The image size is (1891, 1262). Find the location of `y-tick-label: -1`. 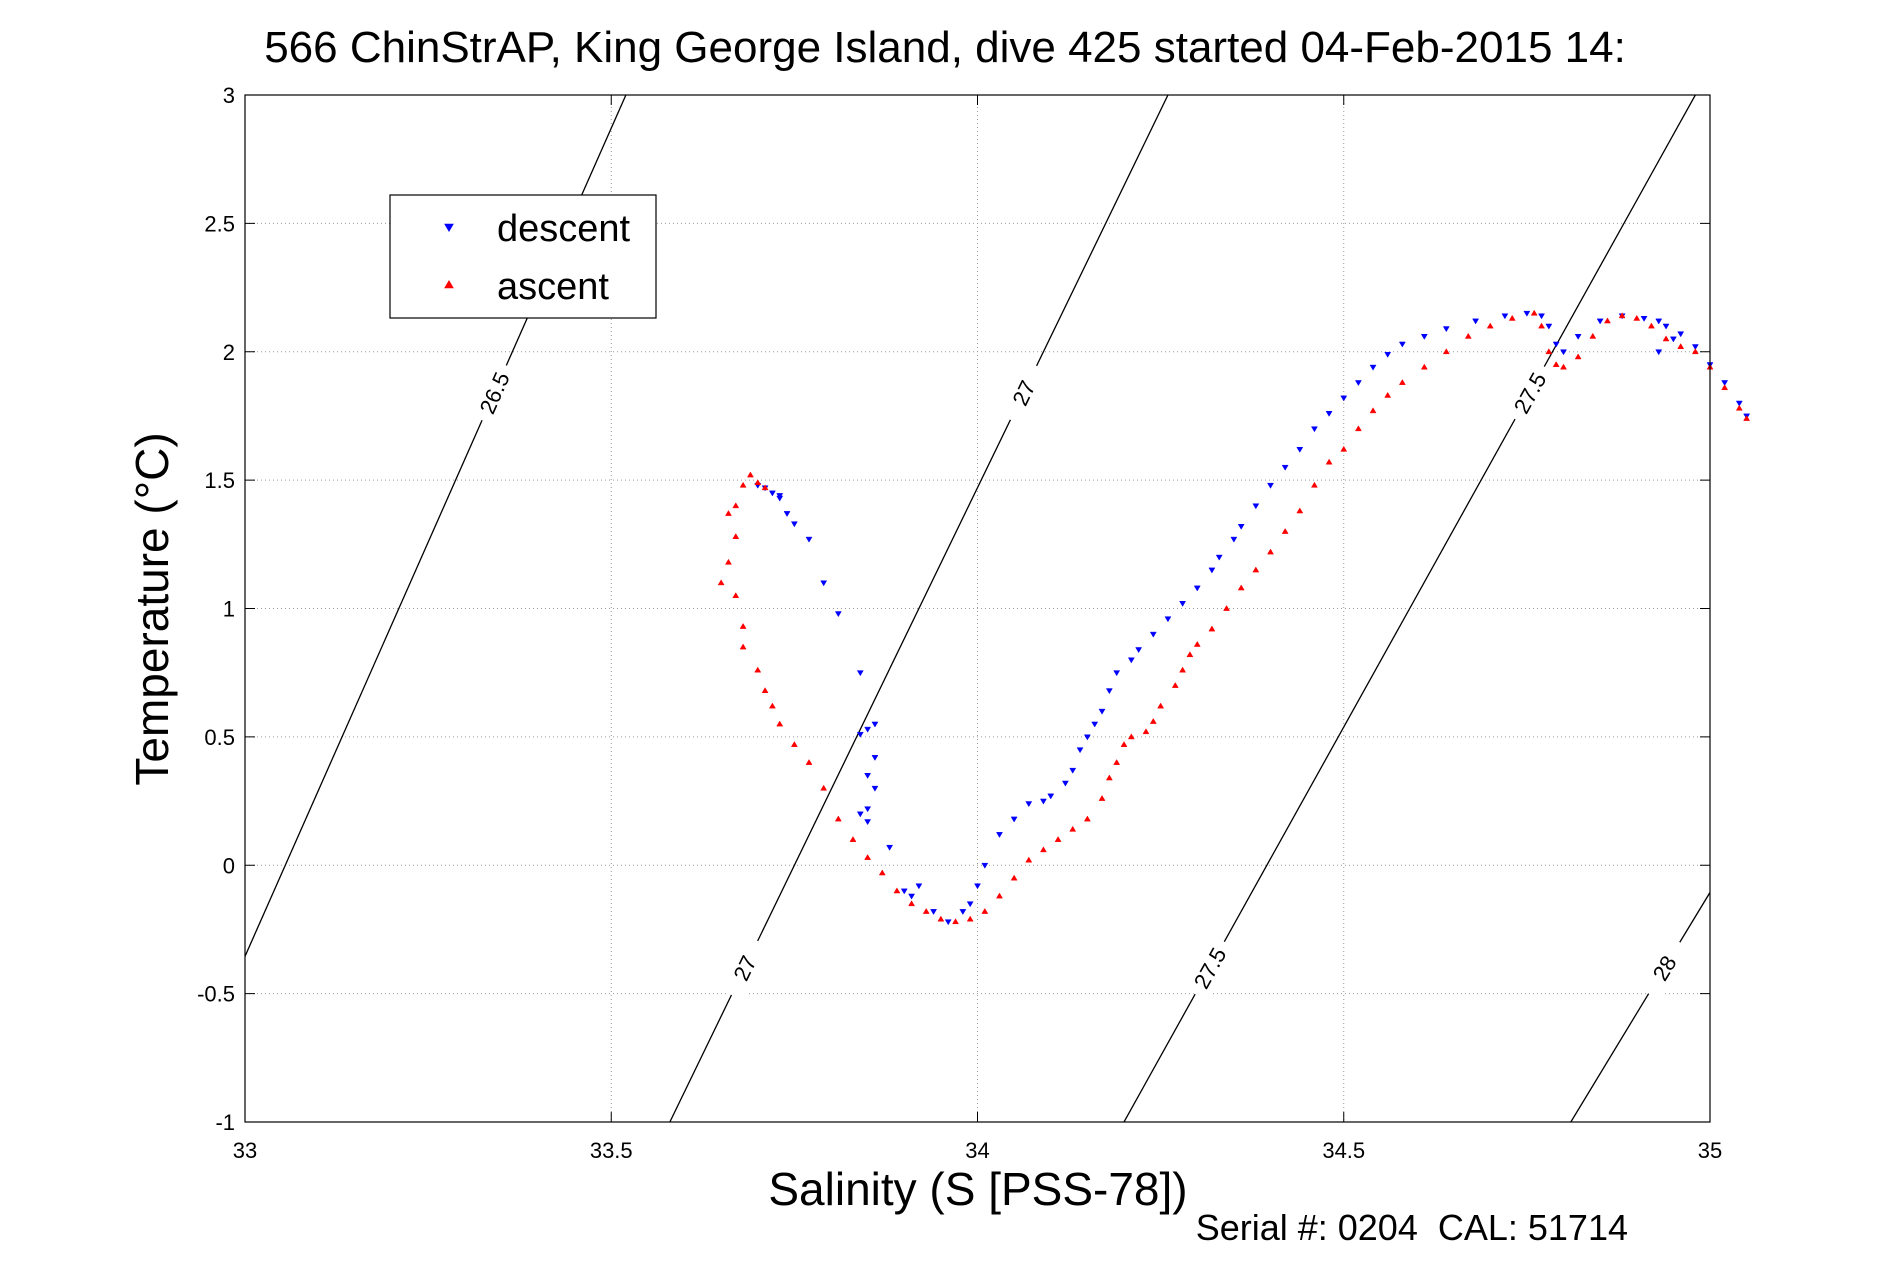

y-tick-label: -1 is located at coordinates (225, 1122).